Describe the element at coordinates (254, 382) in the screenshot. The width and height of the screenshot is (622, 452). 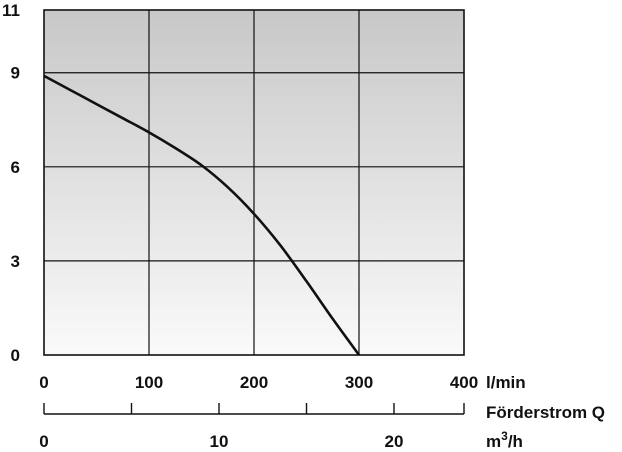
I see `x-tick-label-lmin: 200` at that location.